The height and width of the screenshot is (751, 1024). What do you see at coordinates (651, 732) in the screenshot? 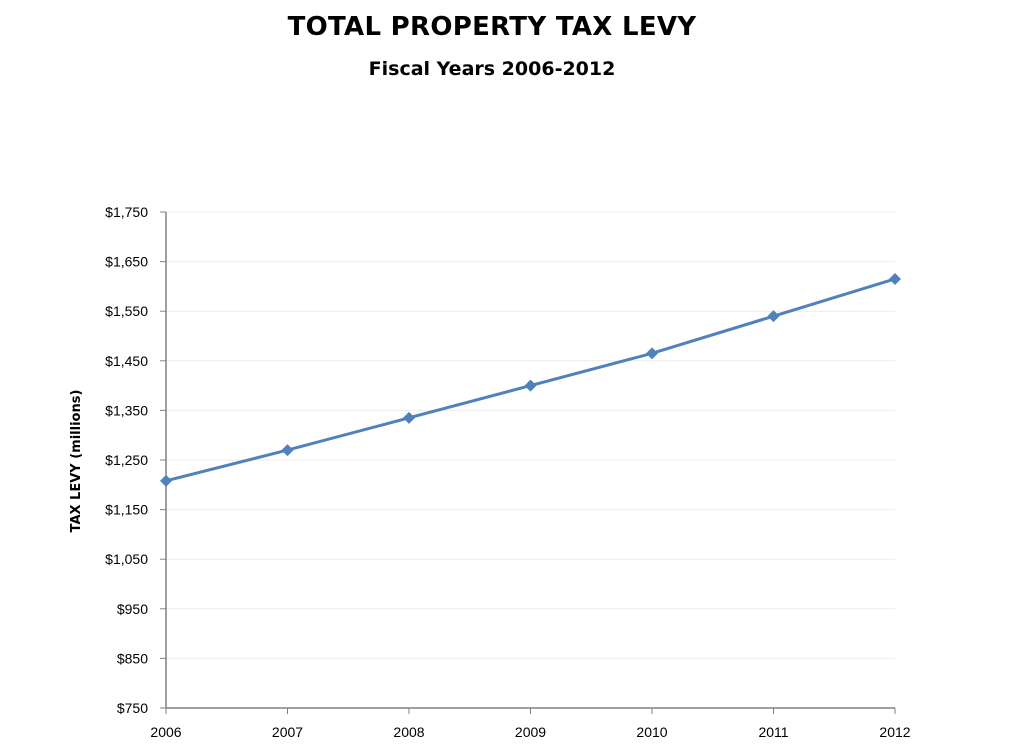
I see `x-tick-label: 2010` at bounding box center [651, 732].